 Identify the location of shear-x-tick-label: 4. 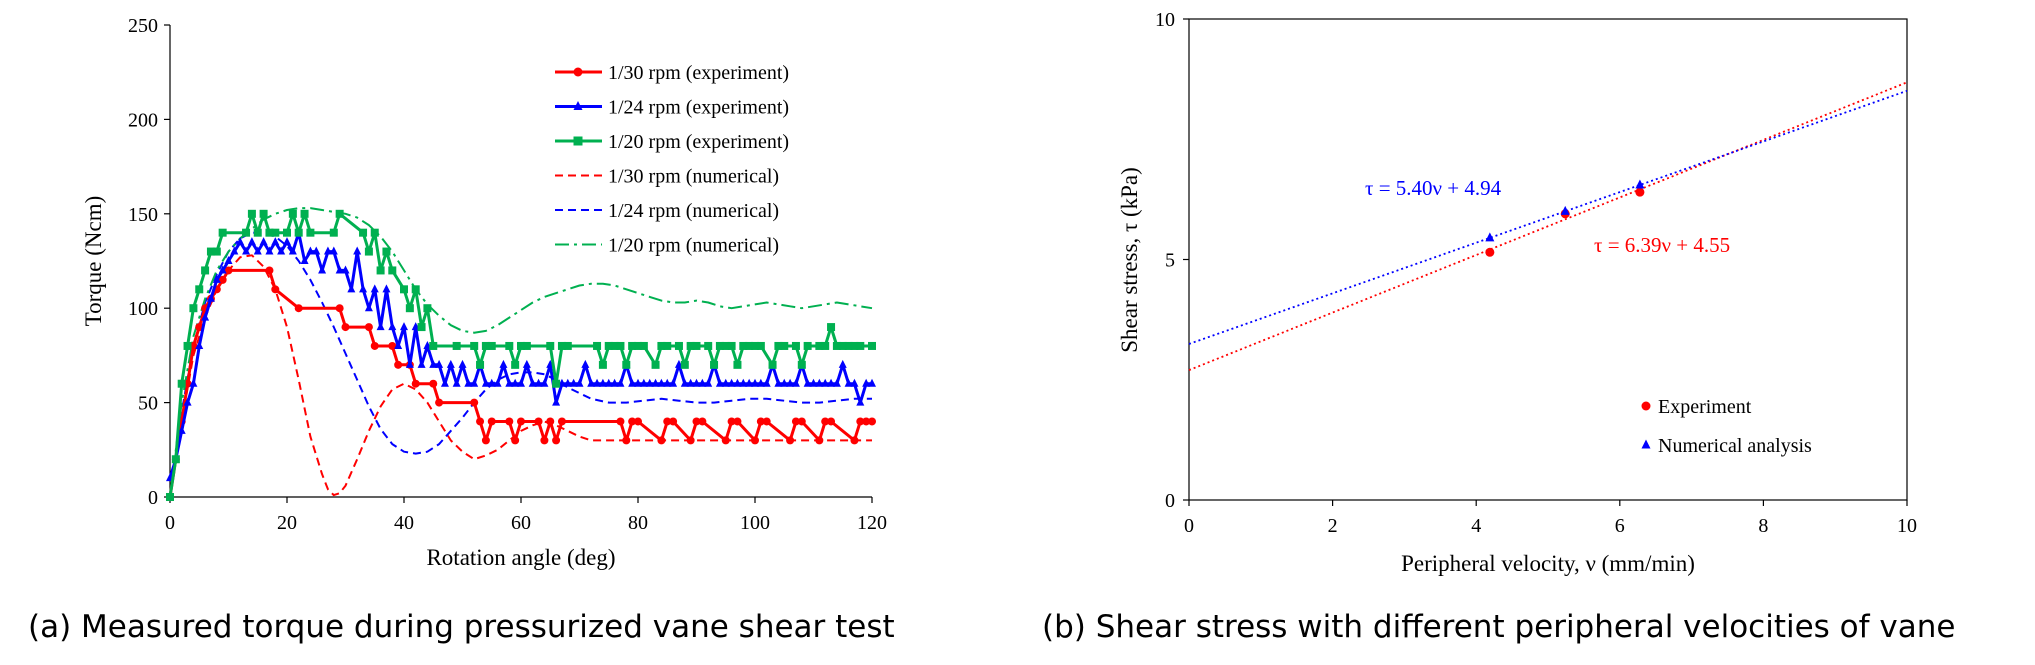
(1476, 526).